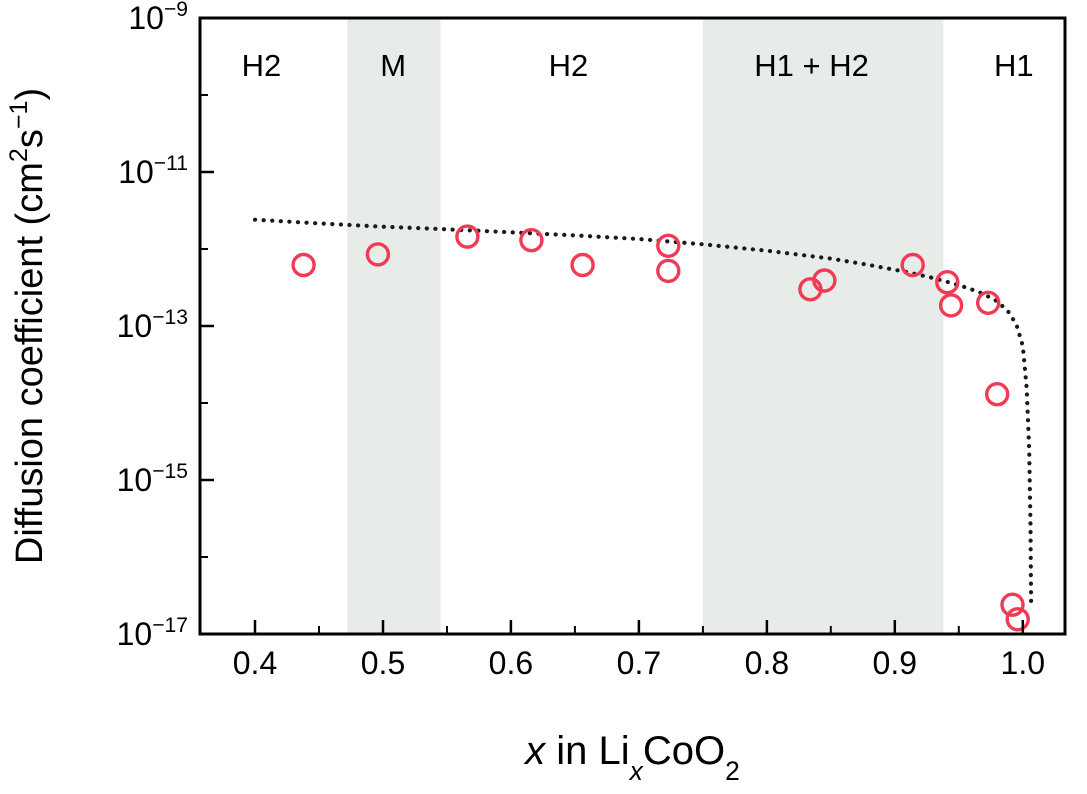  I want to click on y-tick-label: 10−9, so click(158, 18).